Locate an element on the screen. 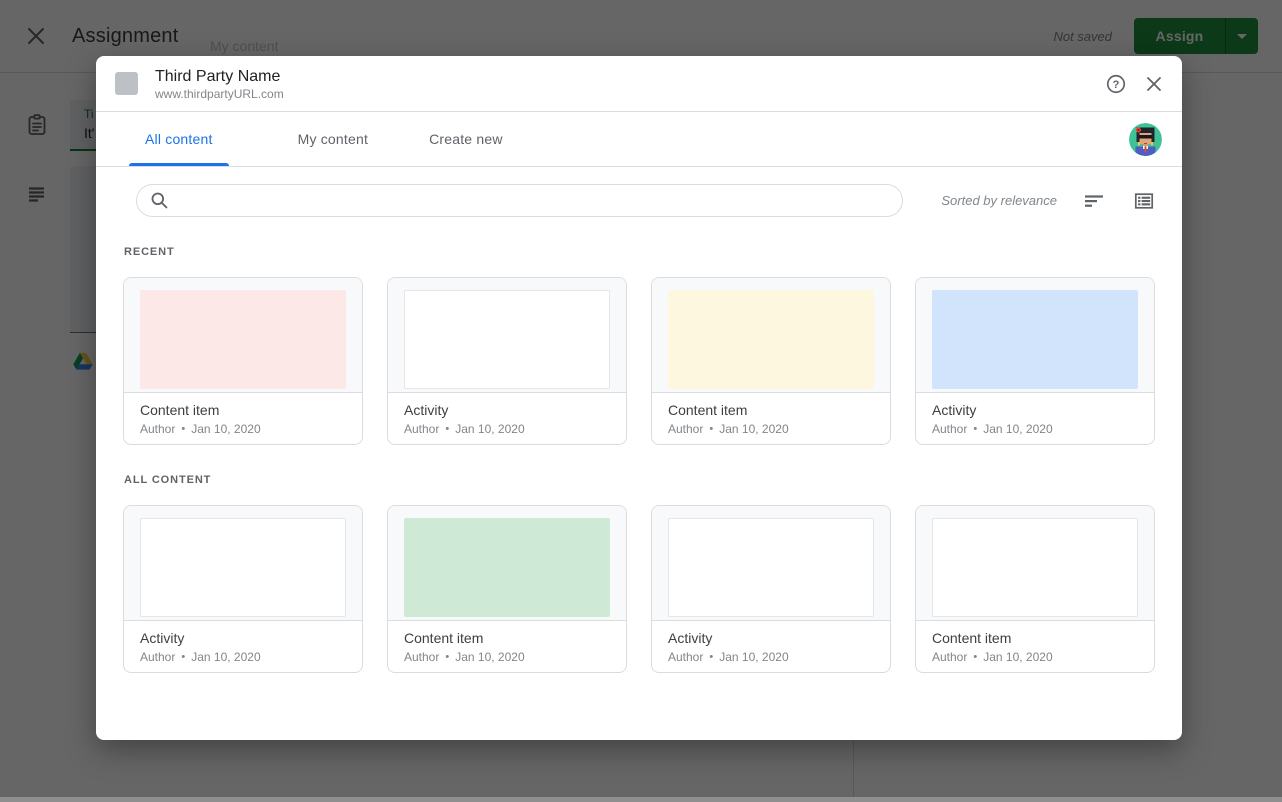 Image resolution: width=1282 pixels, height=802 pixels. tab-label: All content is located at coordinates (179, 139).